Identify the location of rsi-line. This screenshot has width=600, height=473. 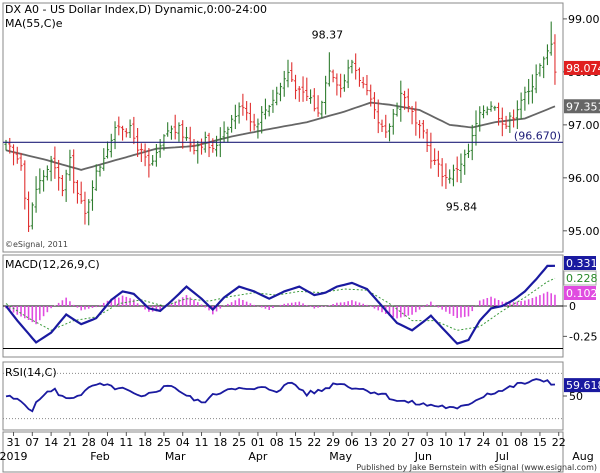
(280, 395).